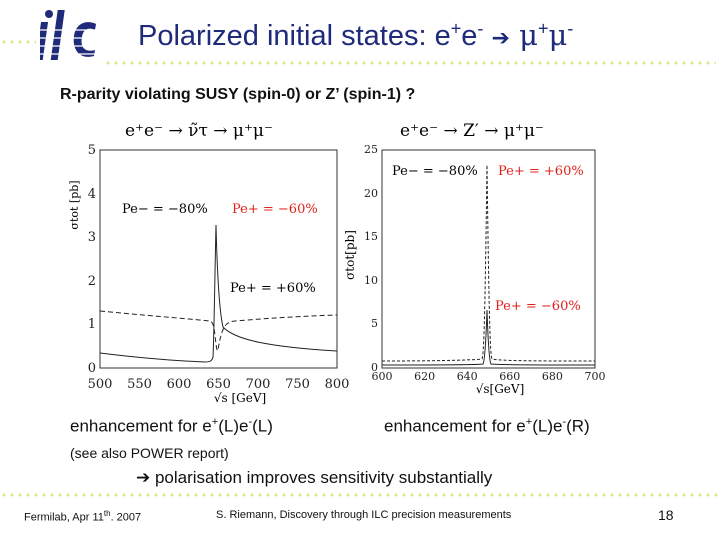  I want to click on right-xtick-660: 660, so click(509, 376).